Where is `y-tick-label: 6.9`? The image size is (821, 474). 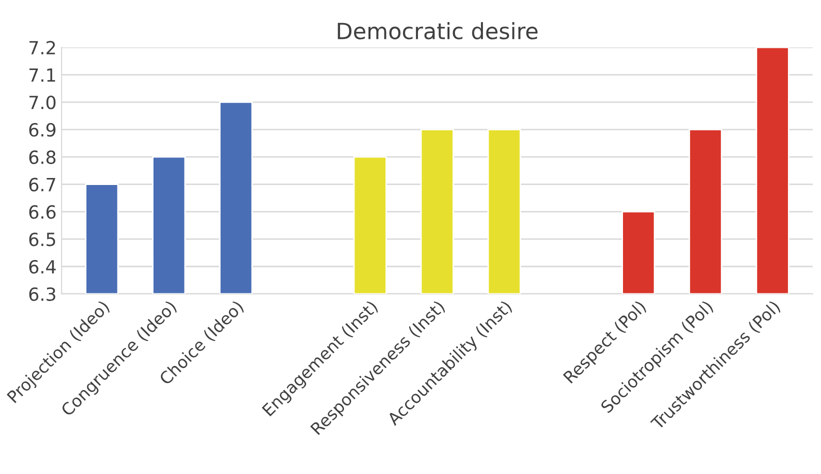
y-tick-label: 6.9 is located at coordinates (42, 130).